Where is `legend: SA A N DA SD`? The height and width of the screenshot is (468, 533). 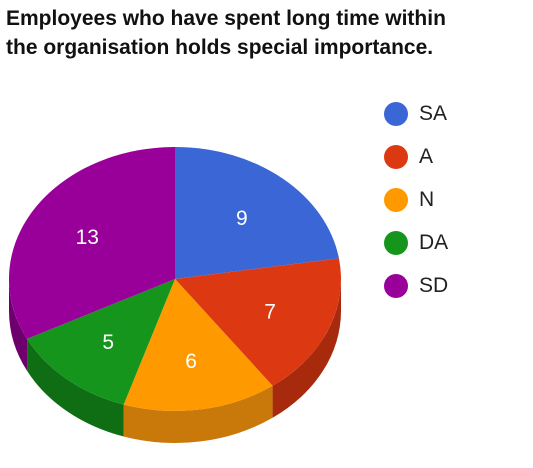 legend: SA A N DA SD is located at coordinates (416, 199).